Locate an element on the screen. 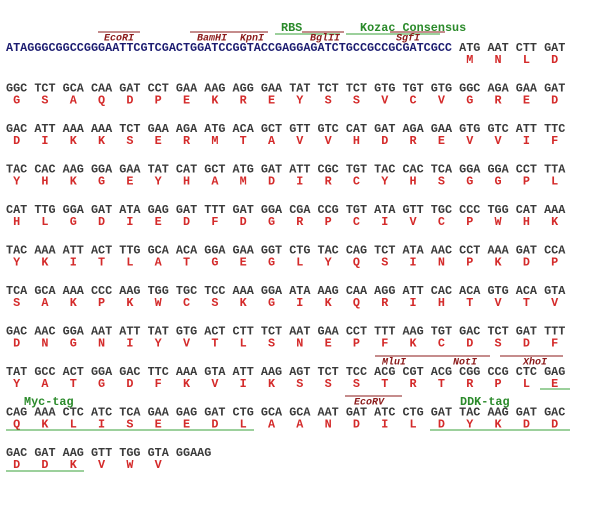 The image size is (600, 529). codon: GAT is located at coordinates (384, 129).